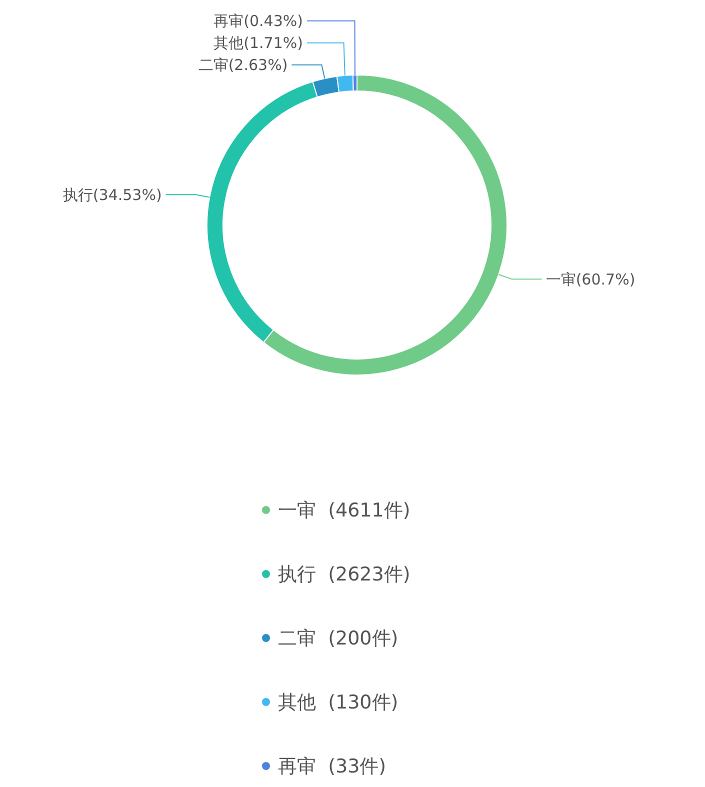  I want to click on data-label: 二审(2.63%), so click(243, 65).